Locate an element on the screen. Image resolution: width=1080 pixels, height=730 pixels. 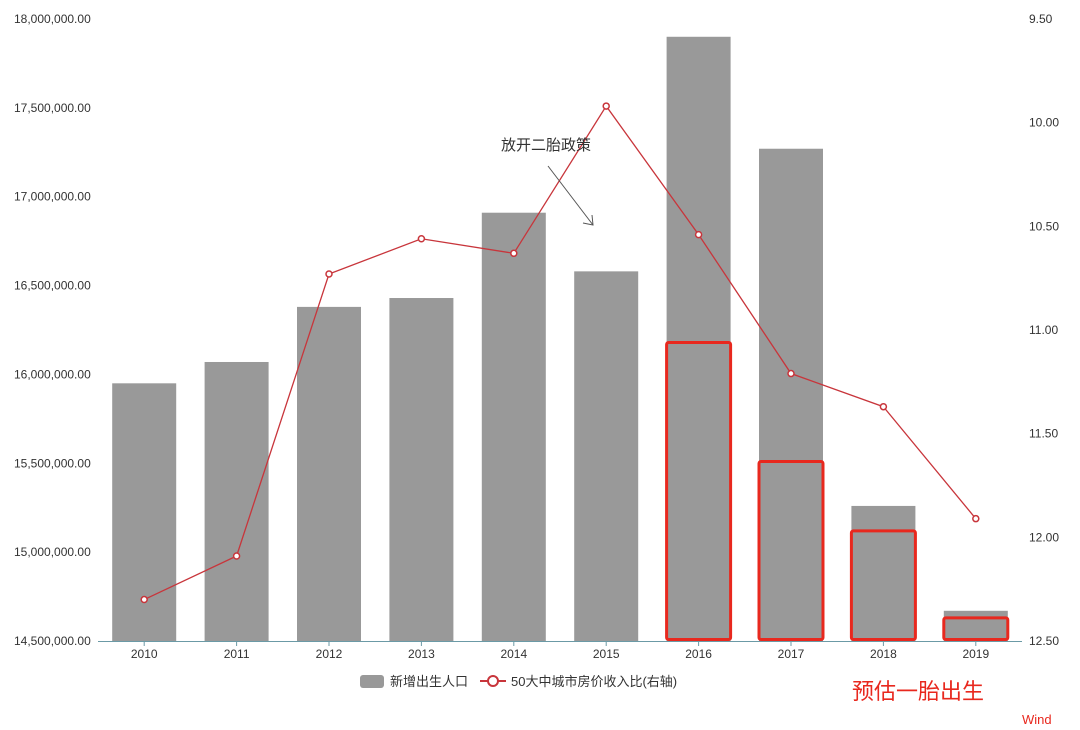
x-tick-label: 2012 is located at coordinates (329, 654).